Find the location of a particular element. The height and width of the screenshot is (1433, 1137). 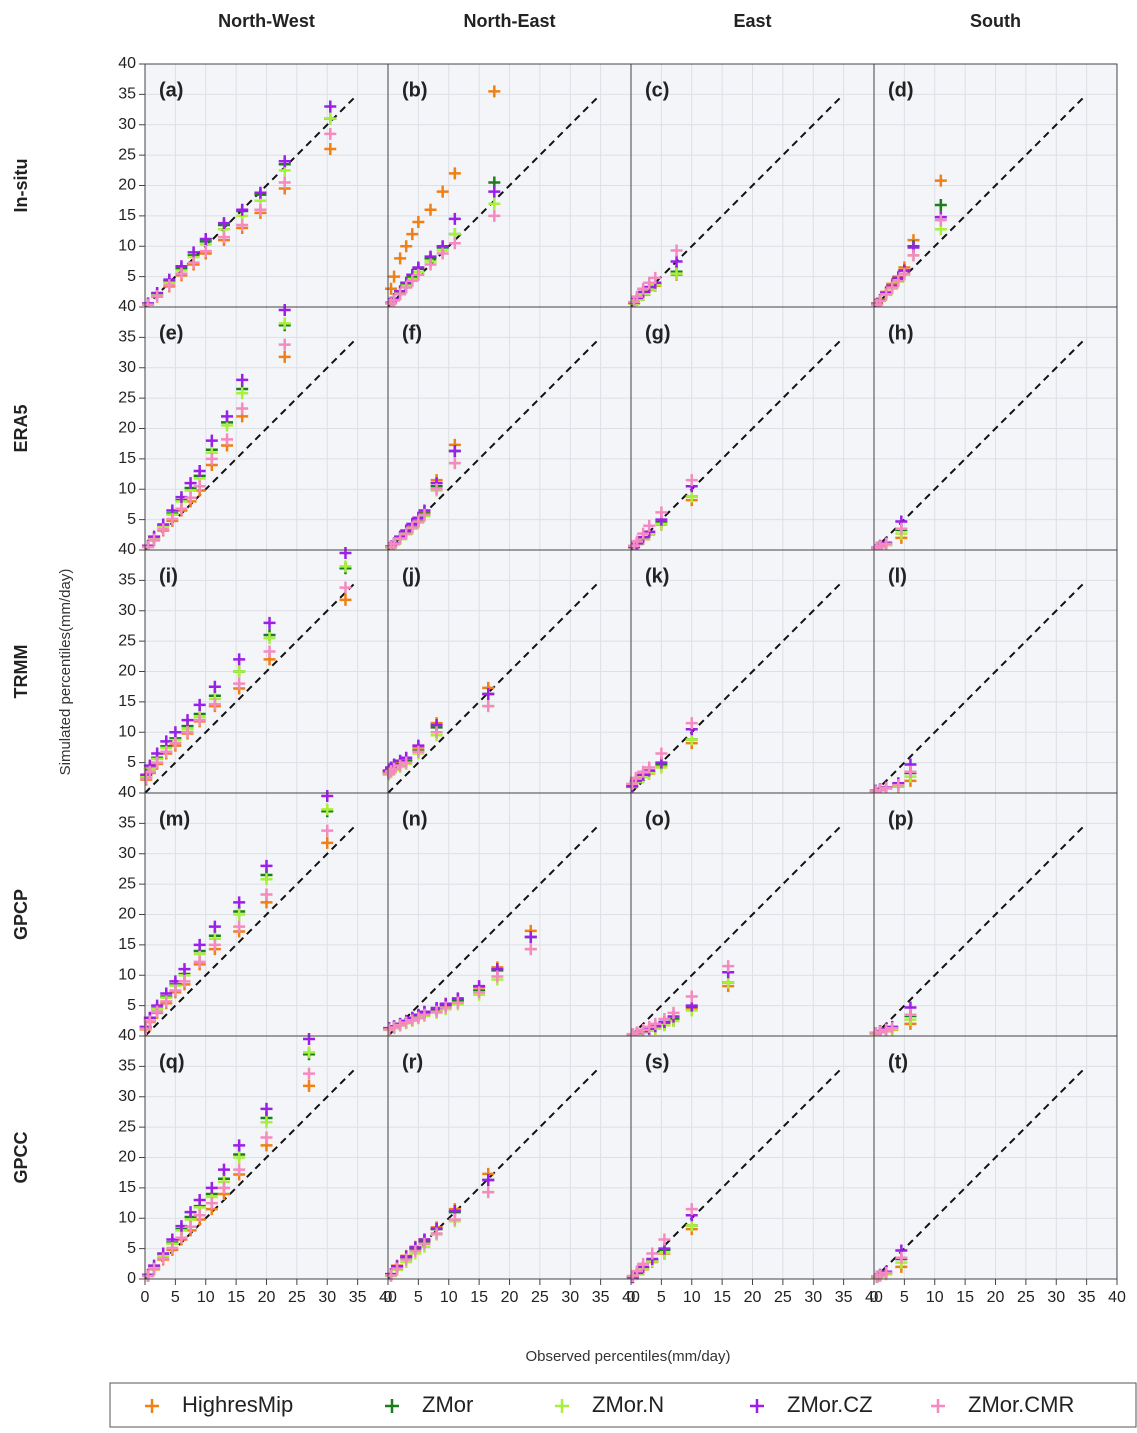

x-tick-label: 15 is located at coordinates (479, 1297).